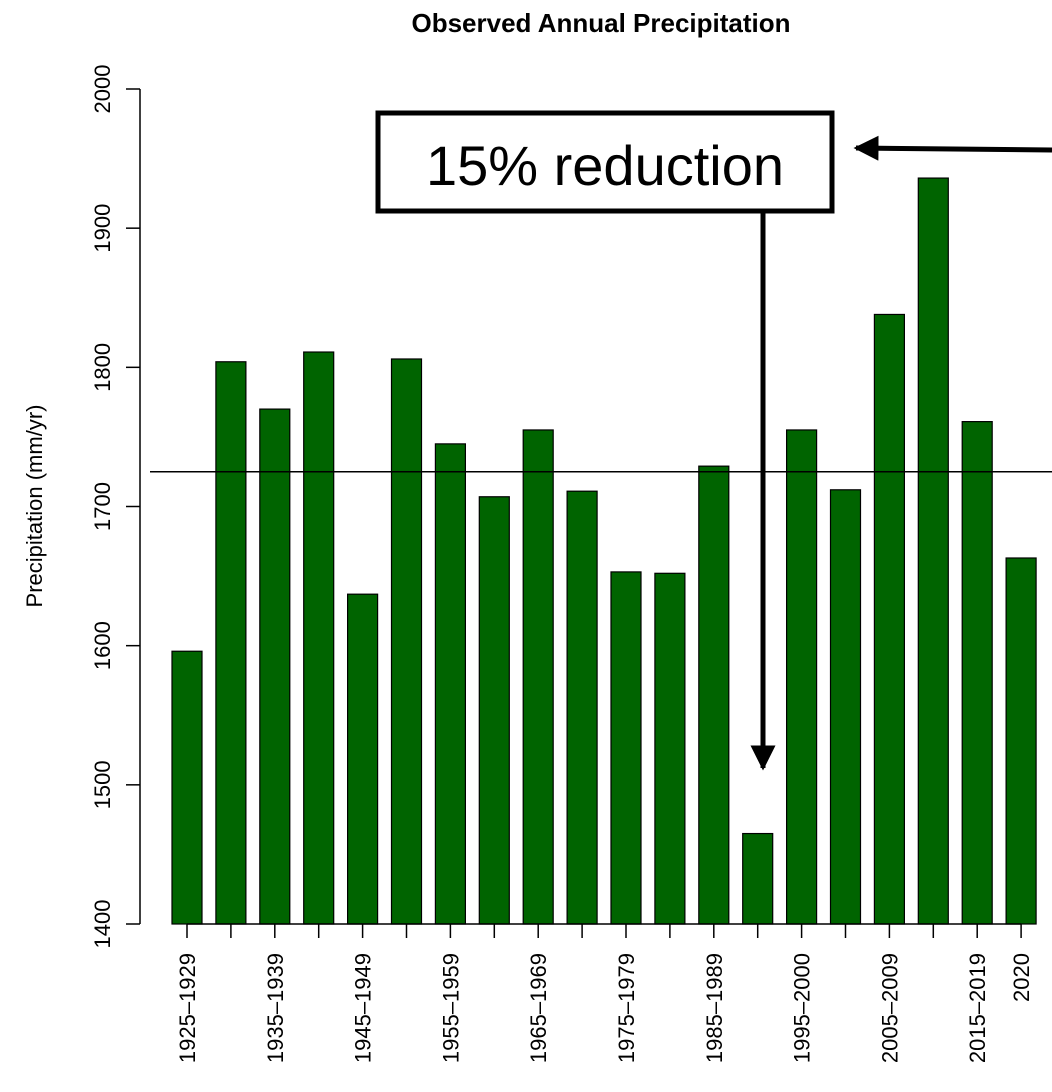 The image size is (1052, 1092). I want to click on bar-1960–1964, so click(494, 710).